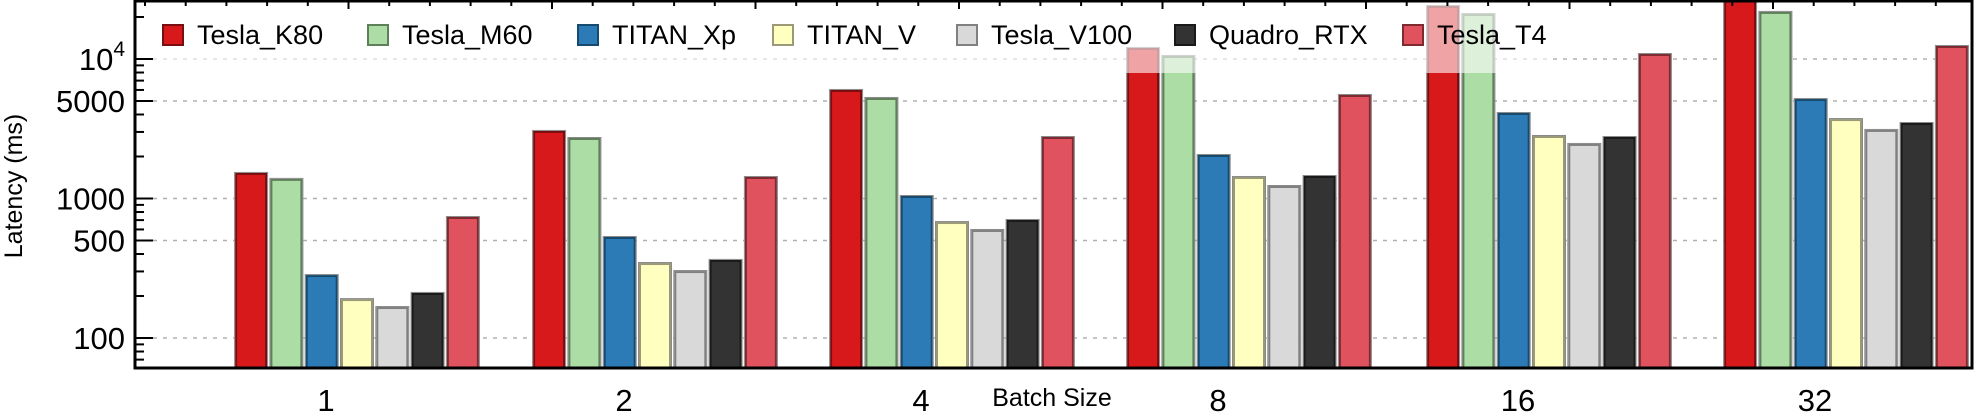 This screenshot has width=1974, height=415. I want to click on legend-label: Tesla_T4, so click(1492, 35).